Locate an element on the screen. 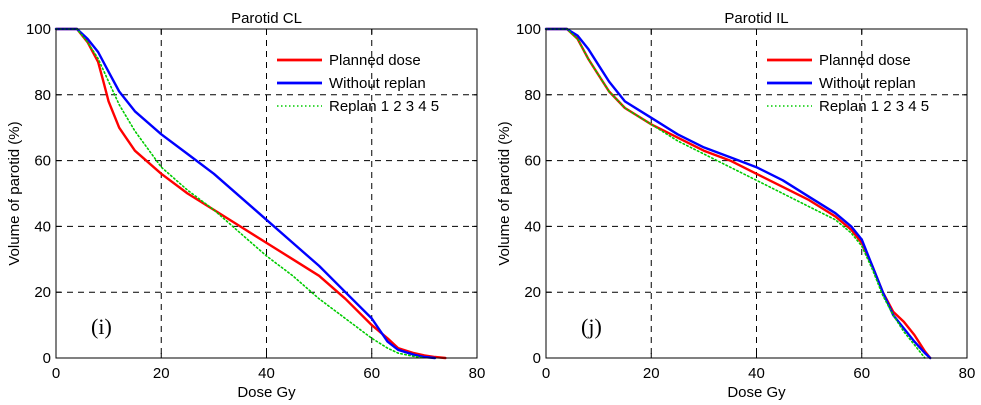 Image resolution: width=981 pixels, height=405 pixels. panel-label: (i) is located at coordinates (101, 326).